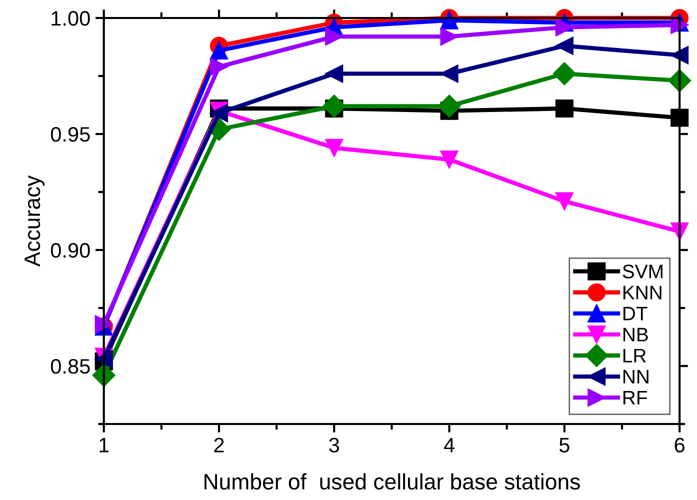  What do you see at coordinates (449, 445) in the screenshot?
I see `x-tick-label: 4` at bounding box center [449, 445].